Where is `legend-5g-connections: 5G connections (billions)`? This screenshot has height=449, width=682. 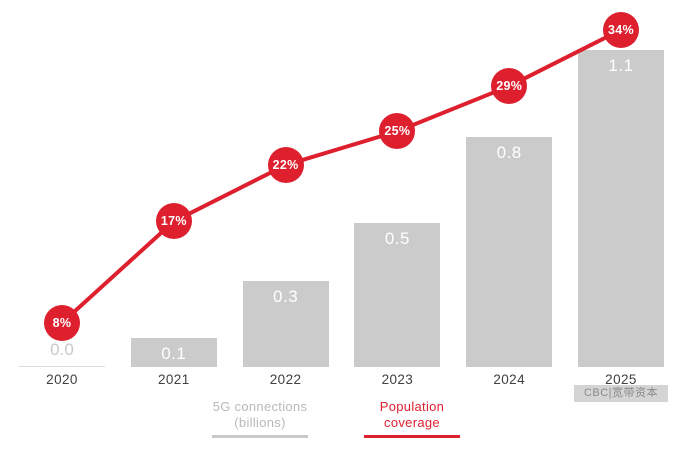
legend-5g-connections: 5G connections (billions) is located at coordinates (260, 415).